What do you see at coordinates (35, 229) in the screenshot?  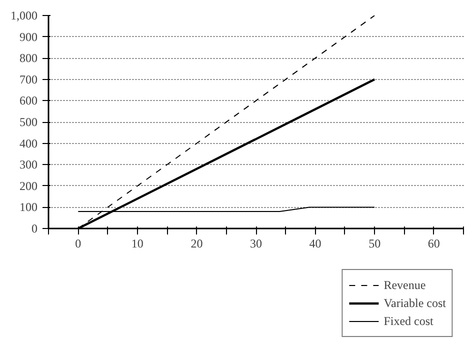 I see `y-tick-label: 0` at bounding box center [35, 229].